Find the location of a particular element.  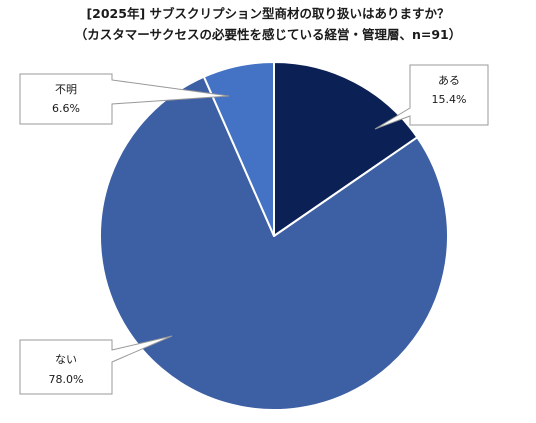

slice-label-aru: ある is located at coordinates (449, 80).